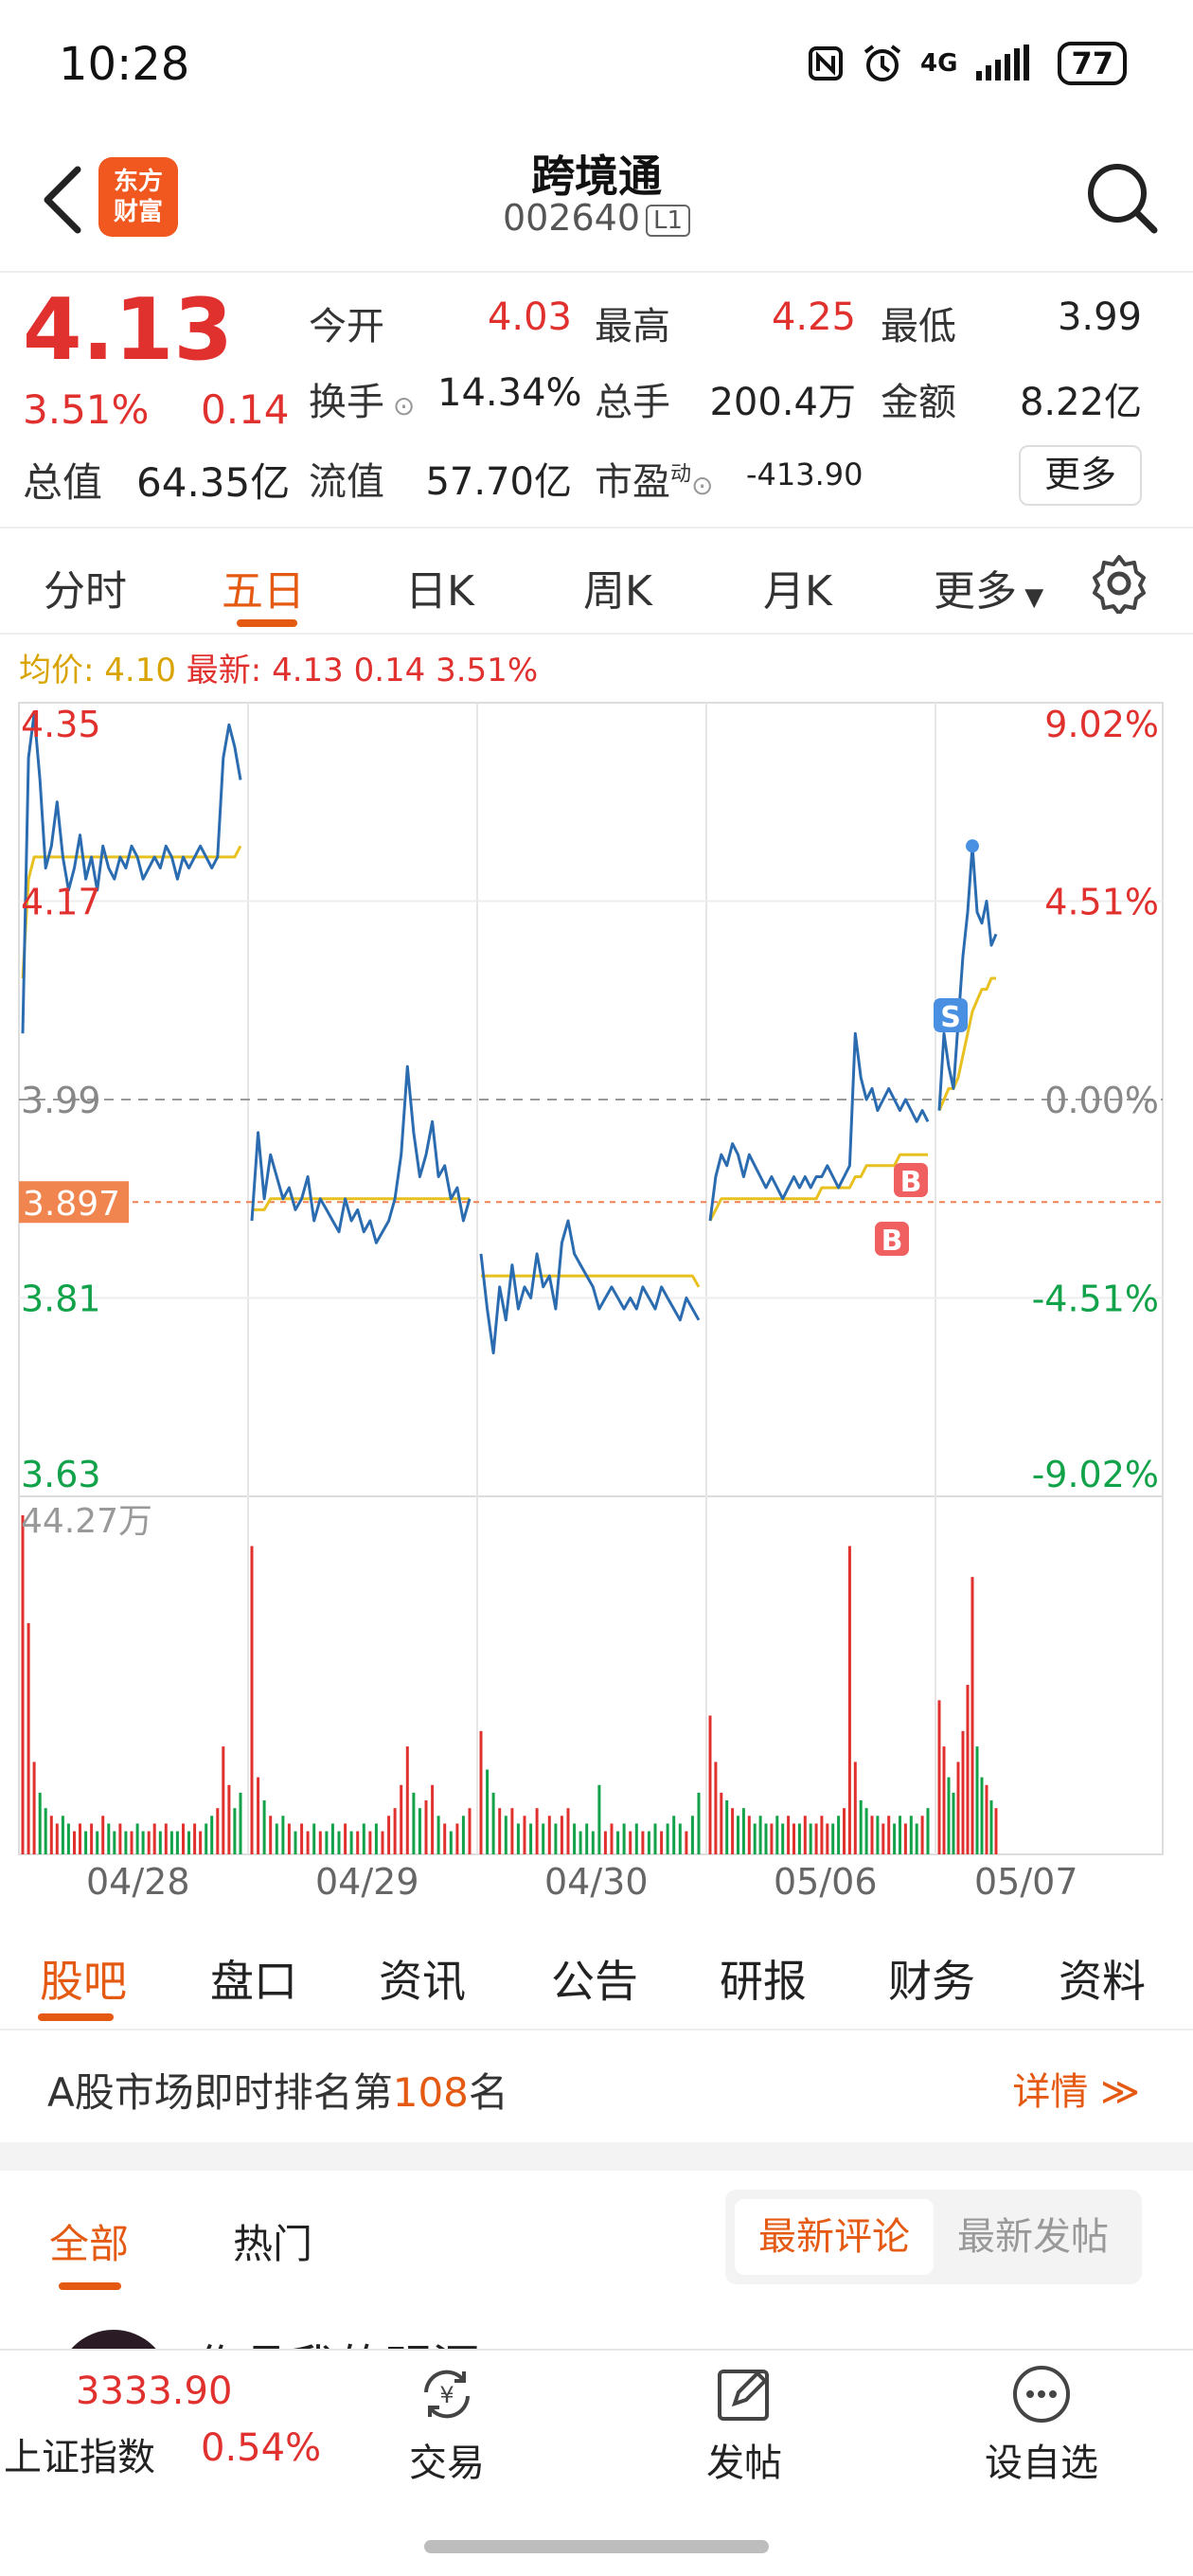  What do you see at coordinates (1092, 63) in the screenshot?
I see `battery-icon: 77` at bounding box center [1092, 63].